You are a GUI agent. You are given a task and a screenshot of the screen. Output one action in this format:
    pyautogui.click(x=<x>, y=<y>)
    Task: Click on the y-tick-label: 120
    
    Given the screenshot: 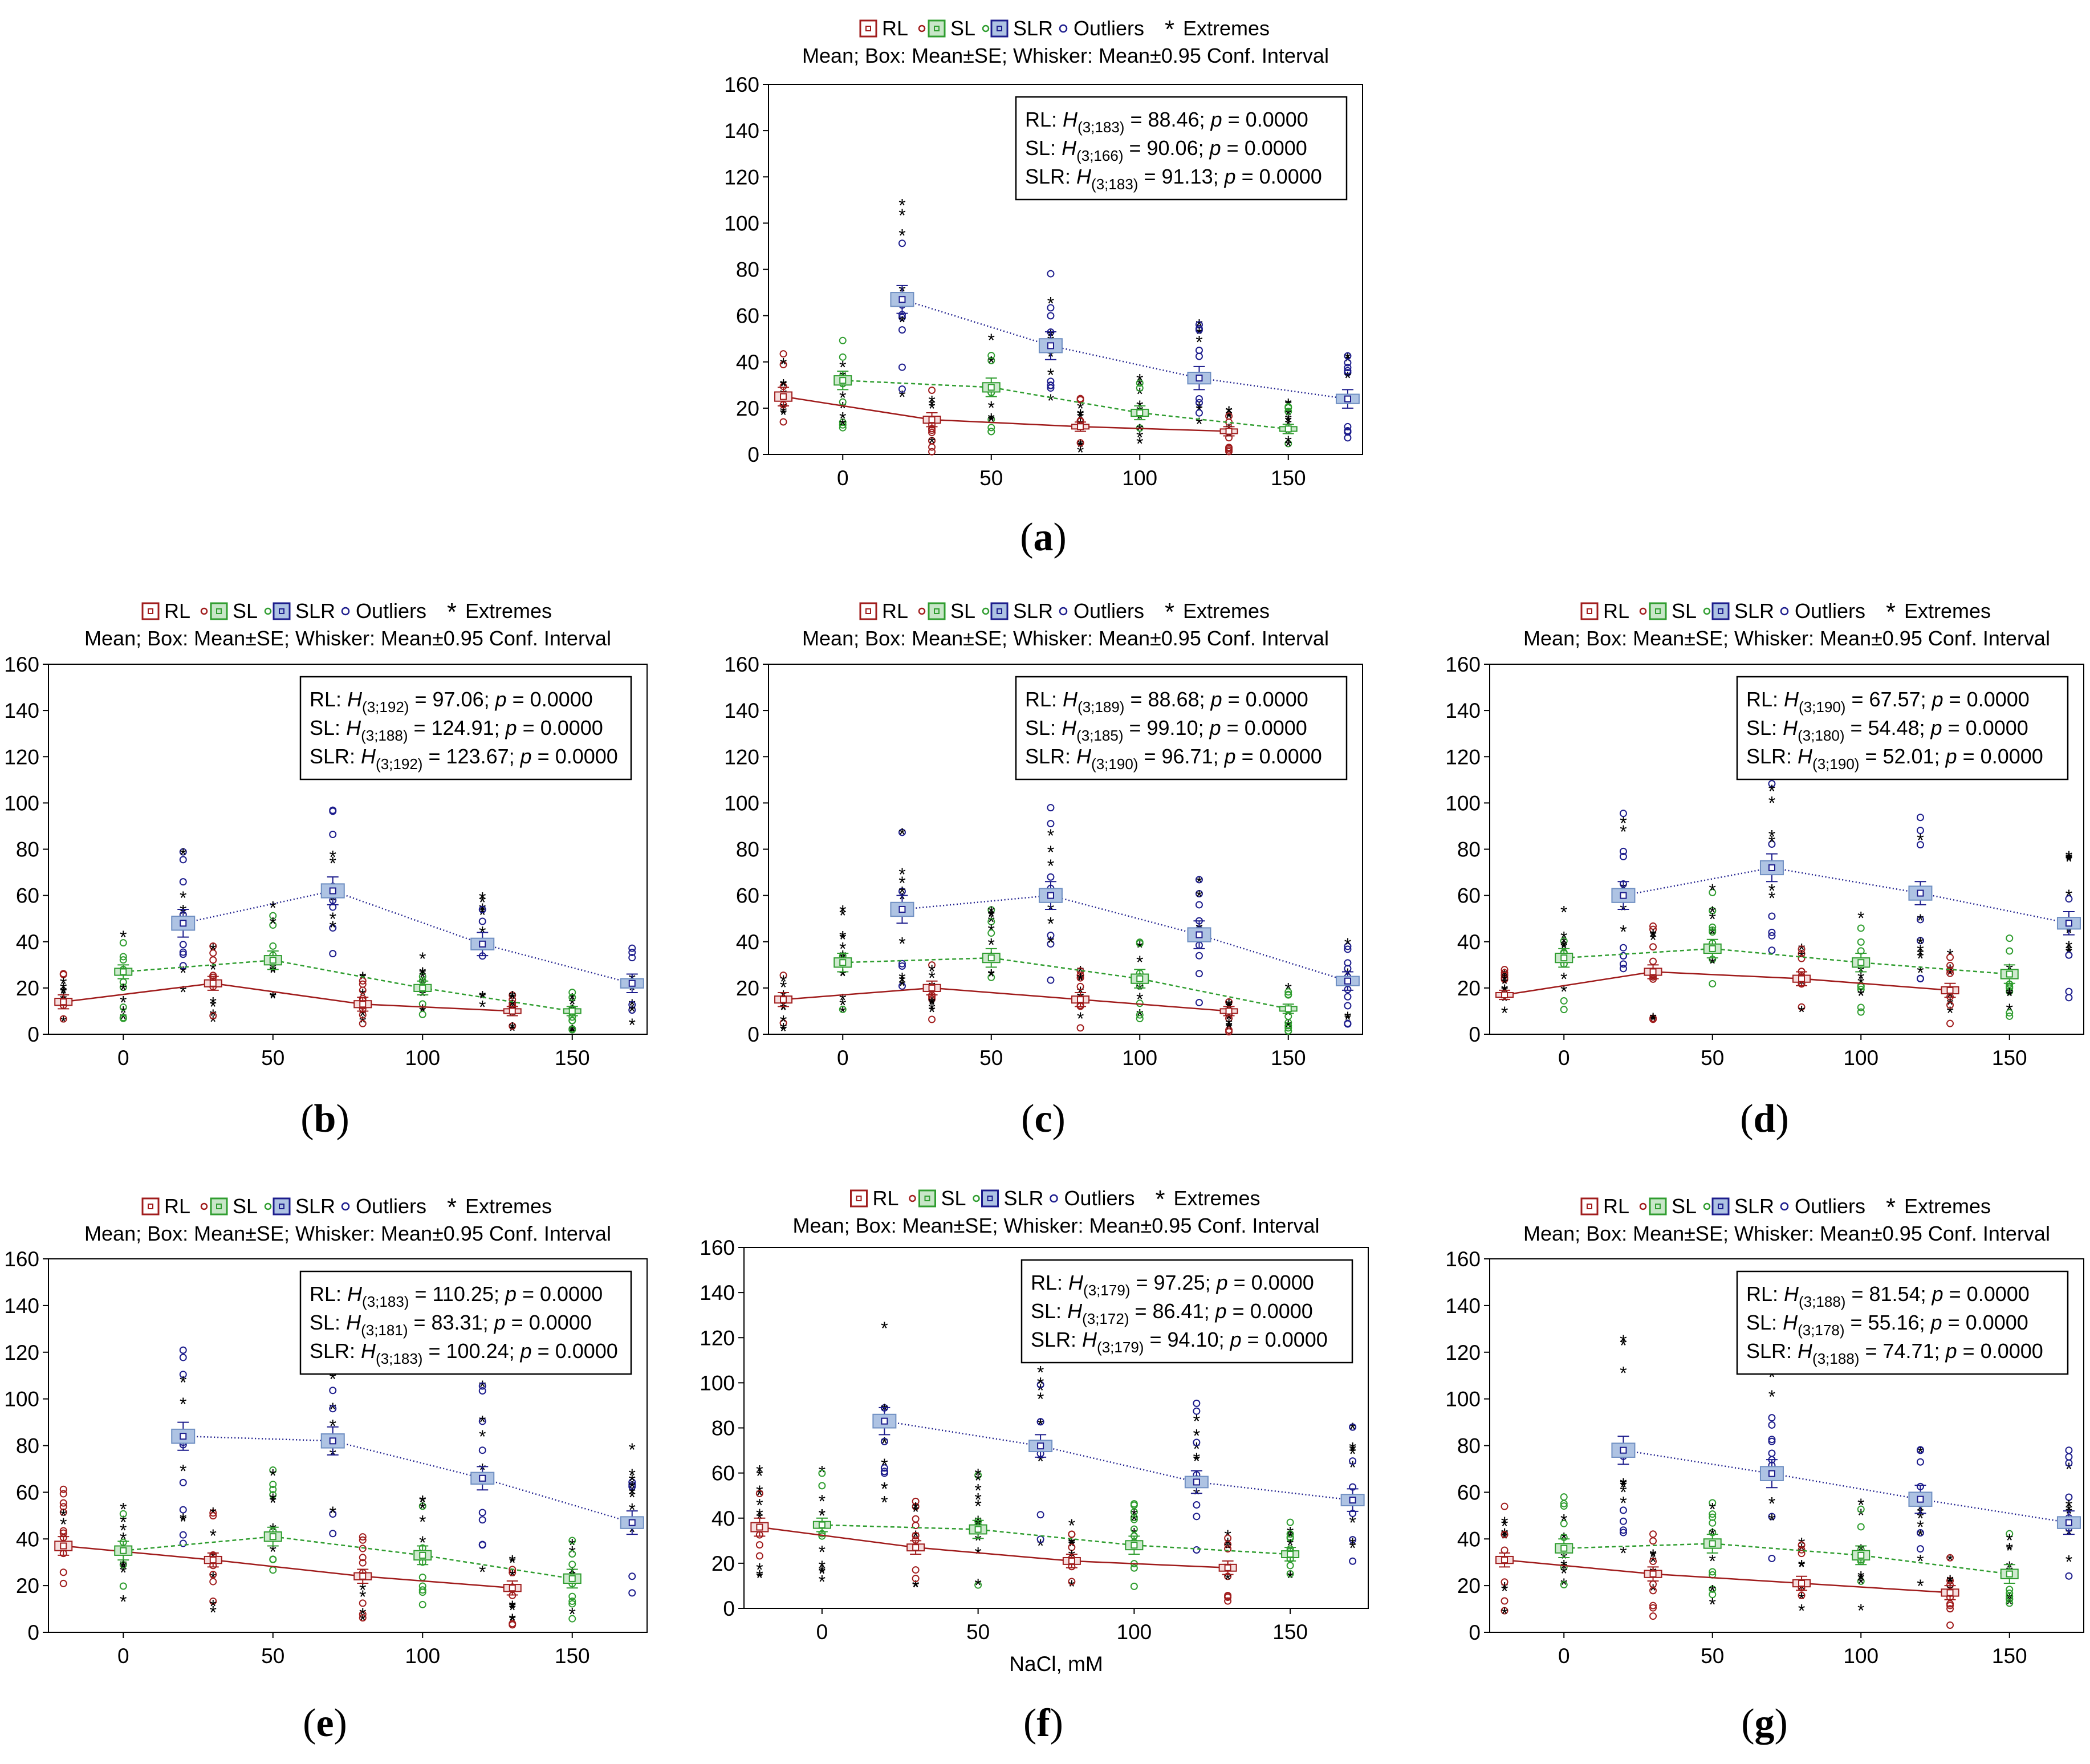 What is the action you would take?
    pyautogui.click(x=21, y=757)
    